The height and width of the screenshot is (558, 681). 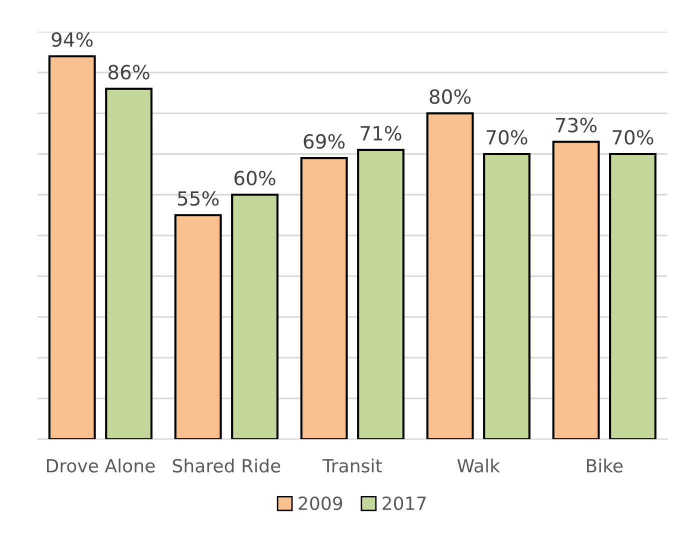 I want to click on data-label: 73%, so click(x=576, y=125).